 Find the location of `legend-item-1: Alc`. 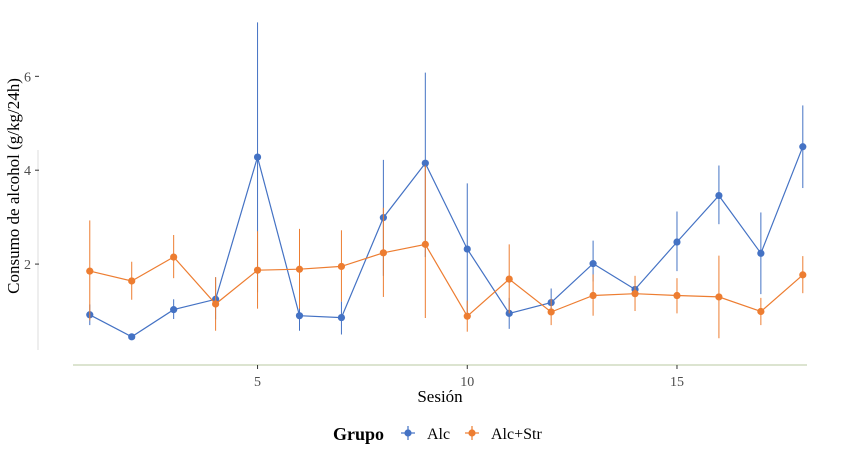

legend-item-1: Alc is located at coordinates (425, 434).